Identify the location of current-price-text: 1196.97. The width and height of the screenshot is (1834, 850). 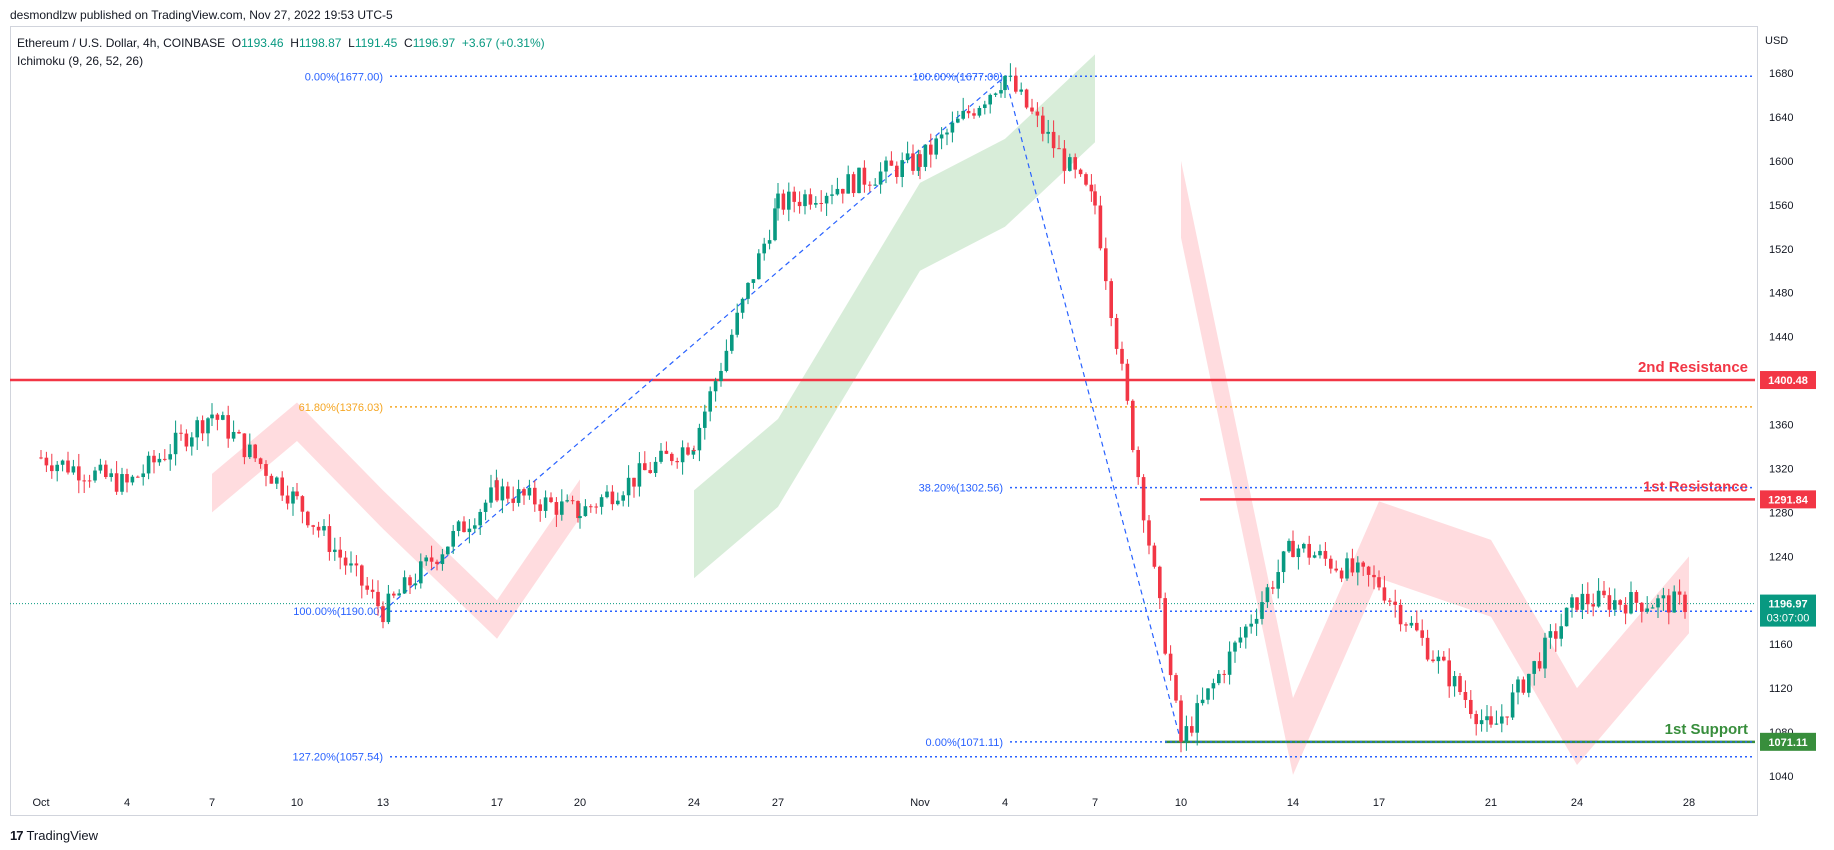
(1787, 605).